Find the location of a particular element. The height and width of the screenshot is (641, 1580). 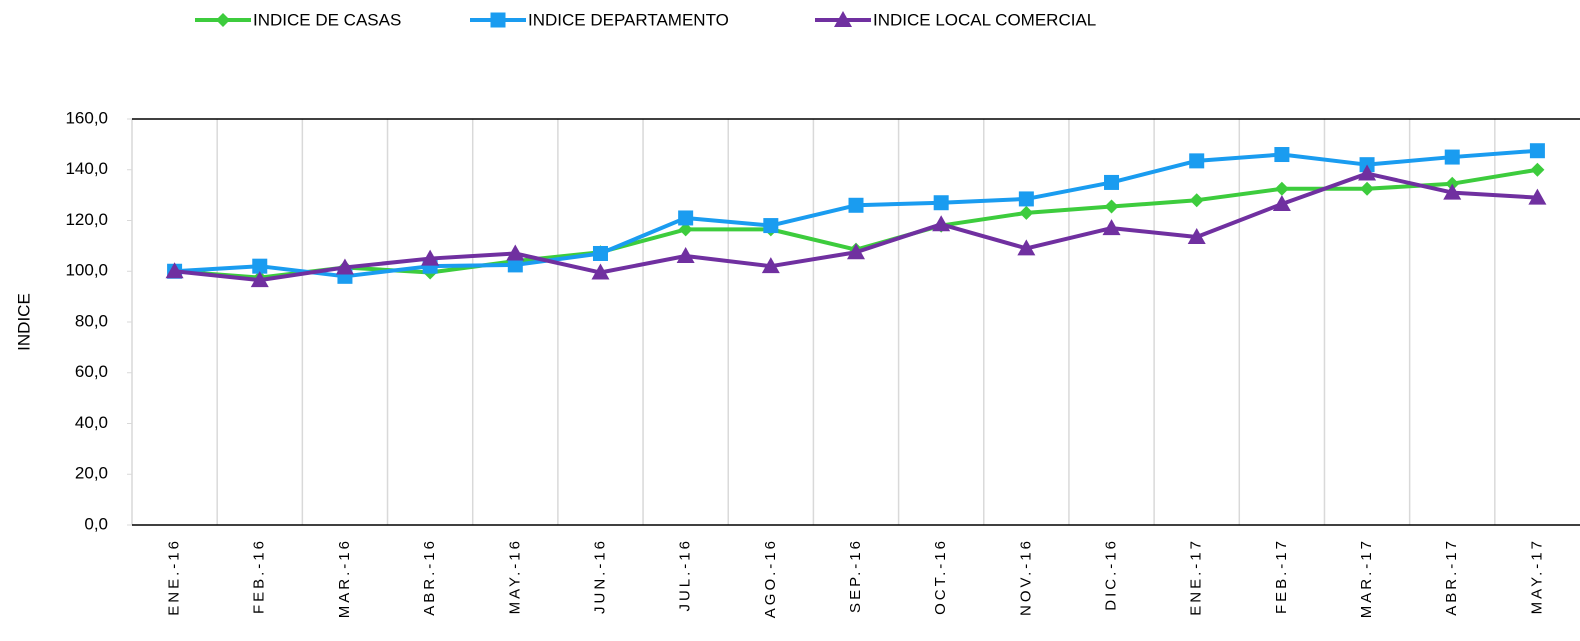

x-tick-label: MAY.-16 is located at coordinates (514, 576).